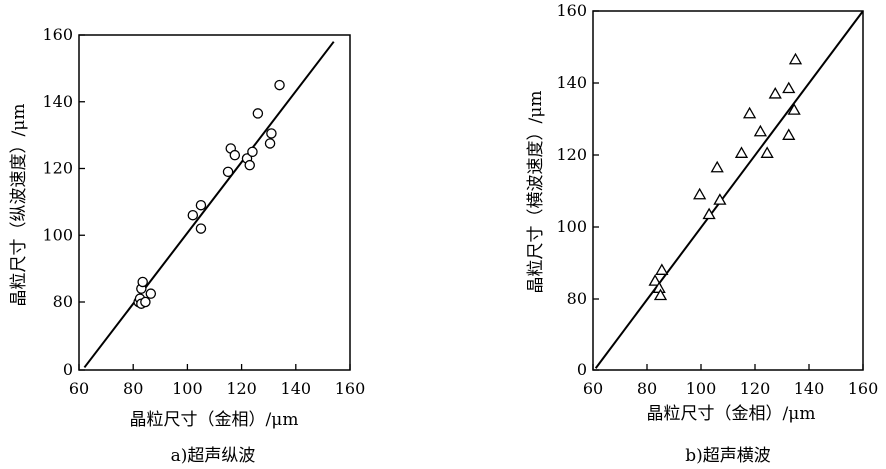  I want to click on y-axis-label: 晶粒尺寸（纵波速度）/μm, so click(19, 205).